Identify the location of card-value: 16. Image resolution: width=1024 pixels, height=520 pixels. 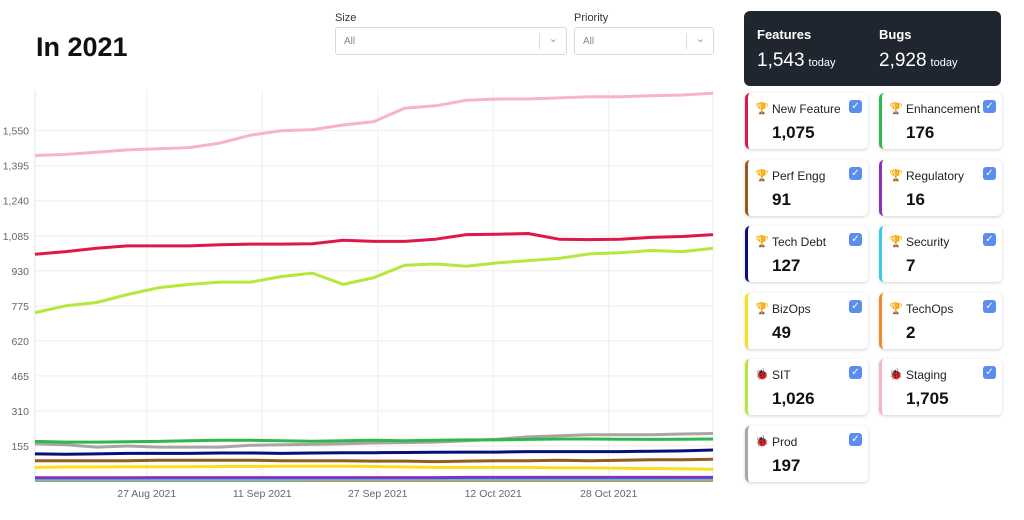
(915, 199).